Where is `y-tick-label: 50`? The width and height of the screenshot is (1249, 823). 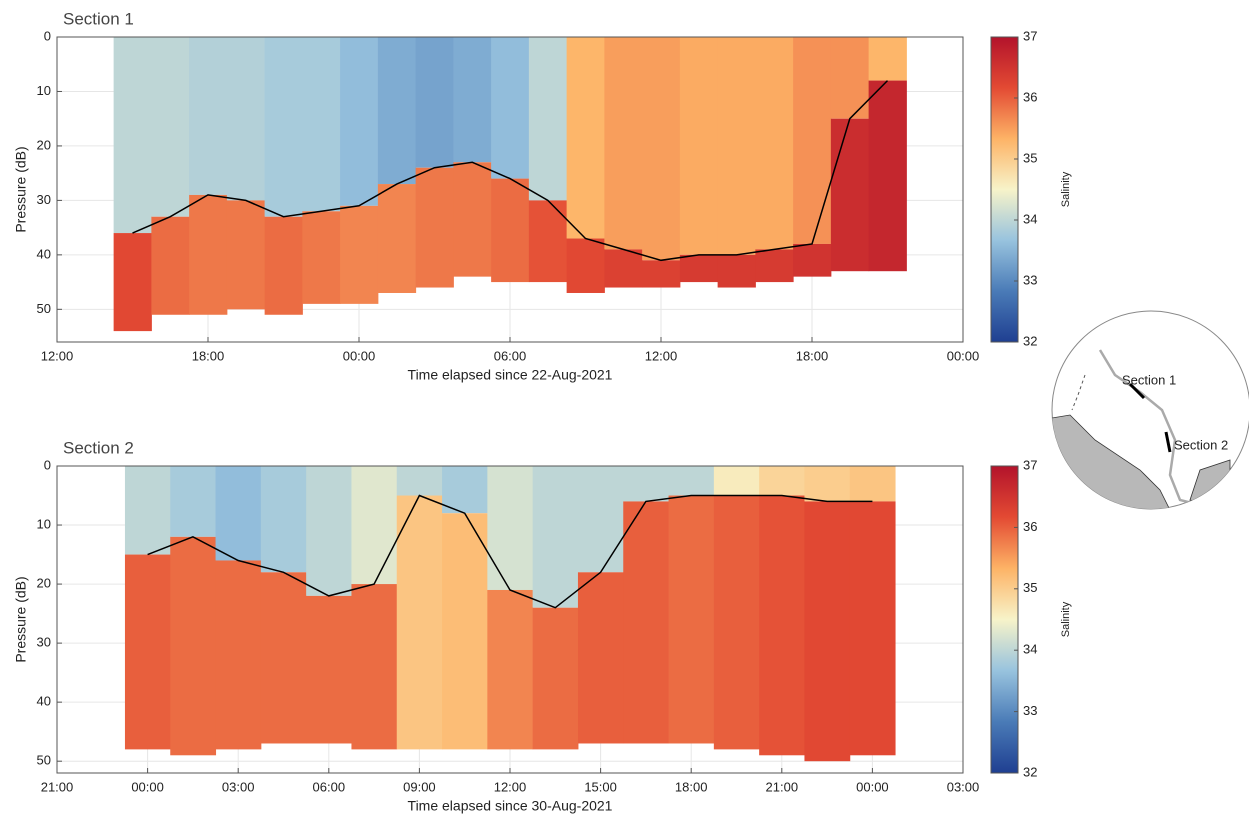 y-tick-label: 50 is located at coordinates (44, 308).